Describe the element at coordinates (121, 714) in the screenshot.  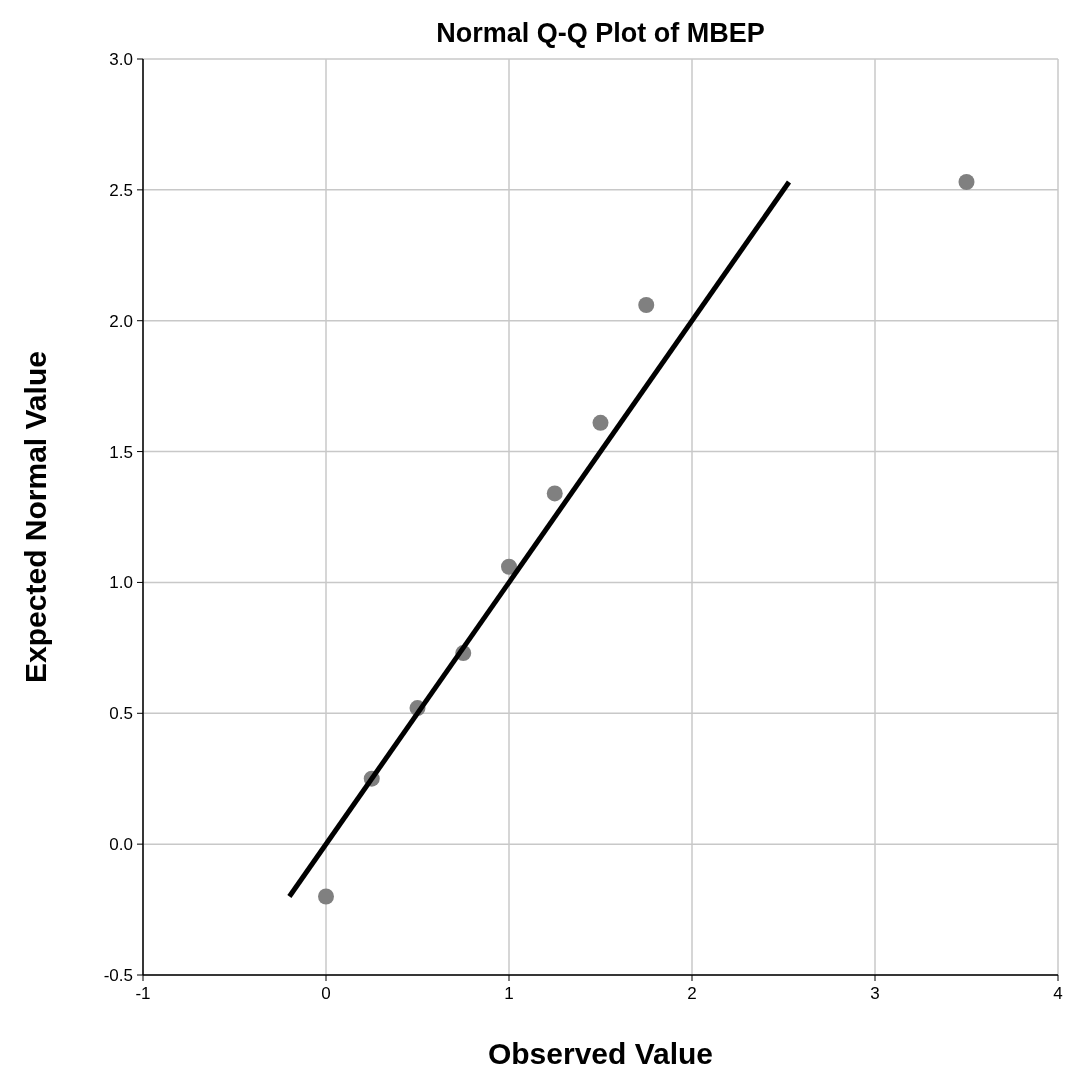
I see `y-tick-label: 0.5` at that location.